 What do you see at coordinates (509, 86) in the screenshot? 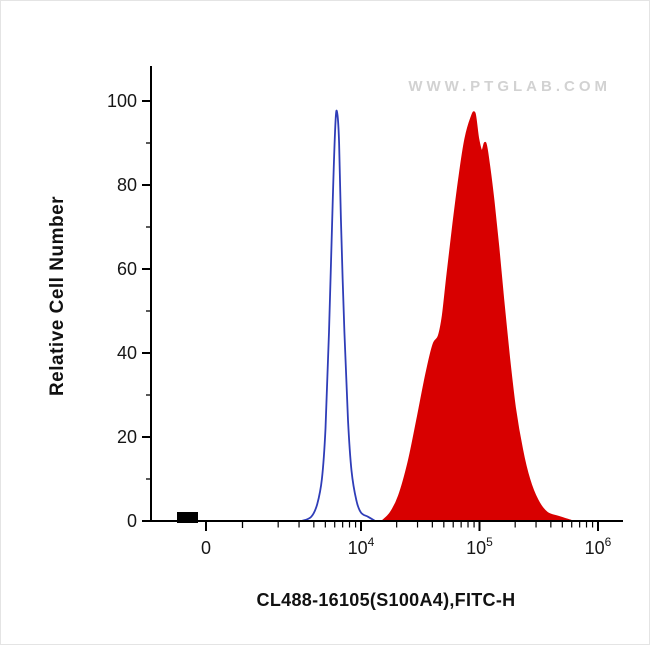
I see `watermark: WWW.PTGLAB.COM` at bounding box center [509, 86].